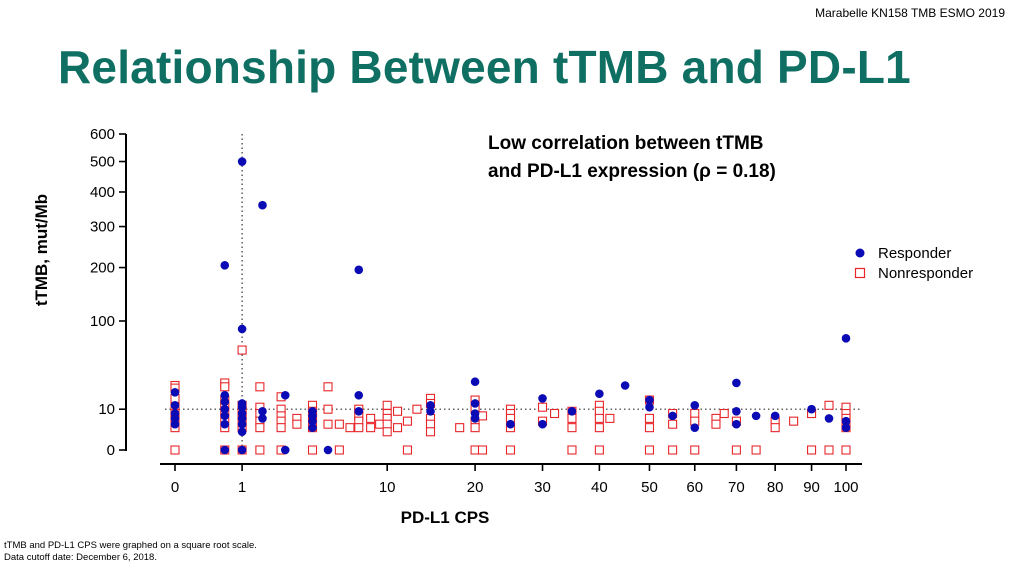 This screenshot has width=1019, height=569. I want to click on y-tick-label: 300, so click(102, 227).